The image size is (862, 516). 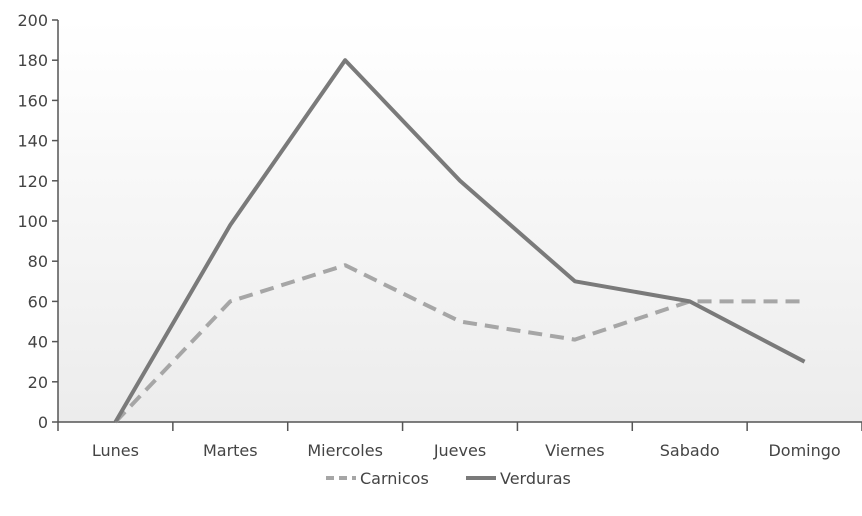 What do you see at coordinates (38, 342) in the screenshot?
I see `y-tick-label: 40` at bounding box center [38, 342].